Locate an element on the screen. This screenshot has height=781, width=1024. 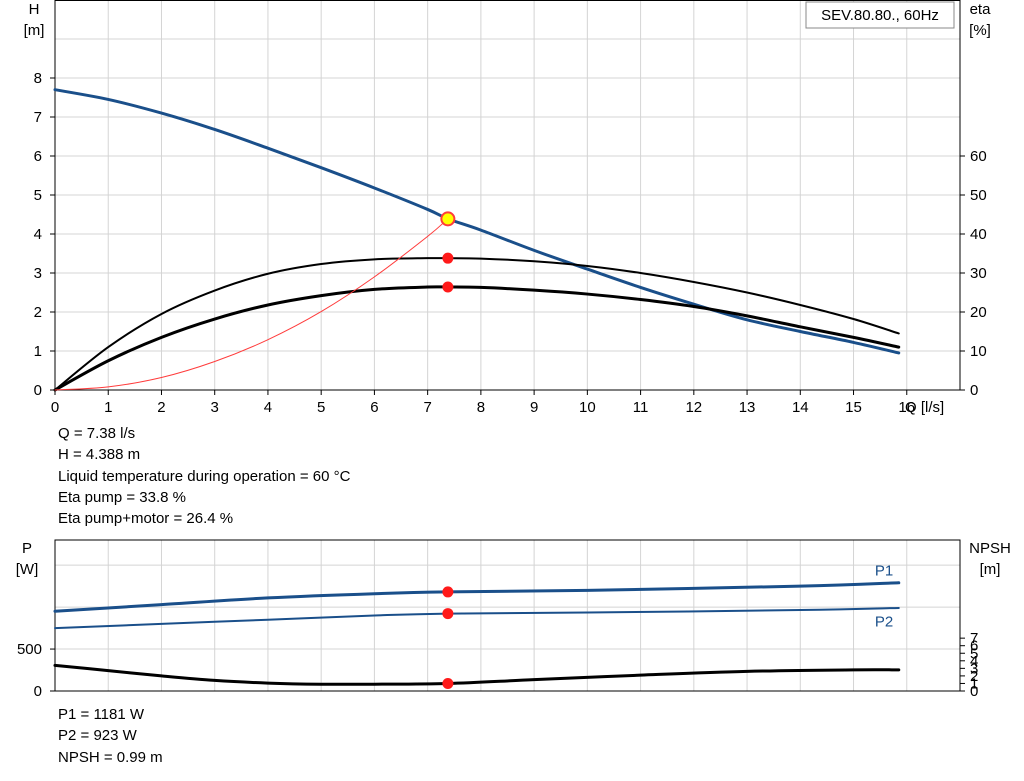
y-axis-unit-right: [%] is located at coordinates (980, 30).